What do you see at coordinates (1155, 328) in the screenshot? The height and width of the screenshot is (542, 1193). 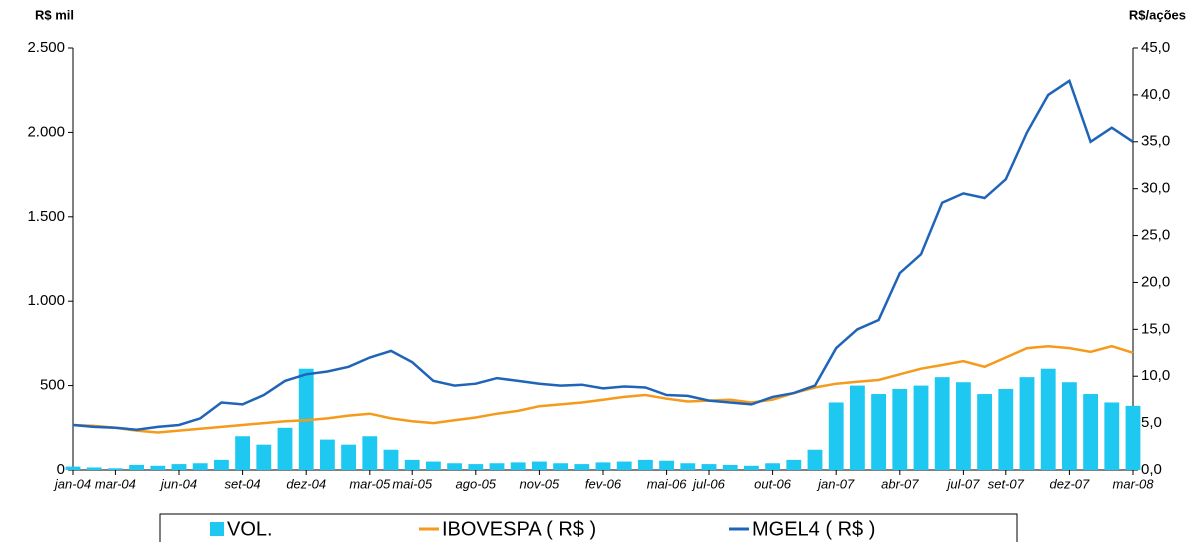 I see `y2-tick-label: 15,0` at bounding box center [1155, 328].